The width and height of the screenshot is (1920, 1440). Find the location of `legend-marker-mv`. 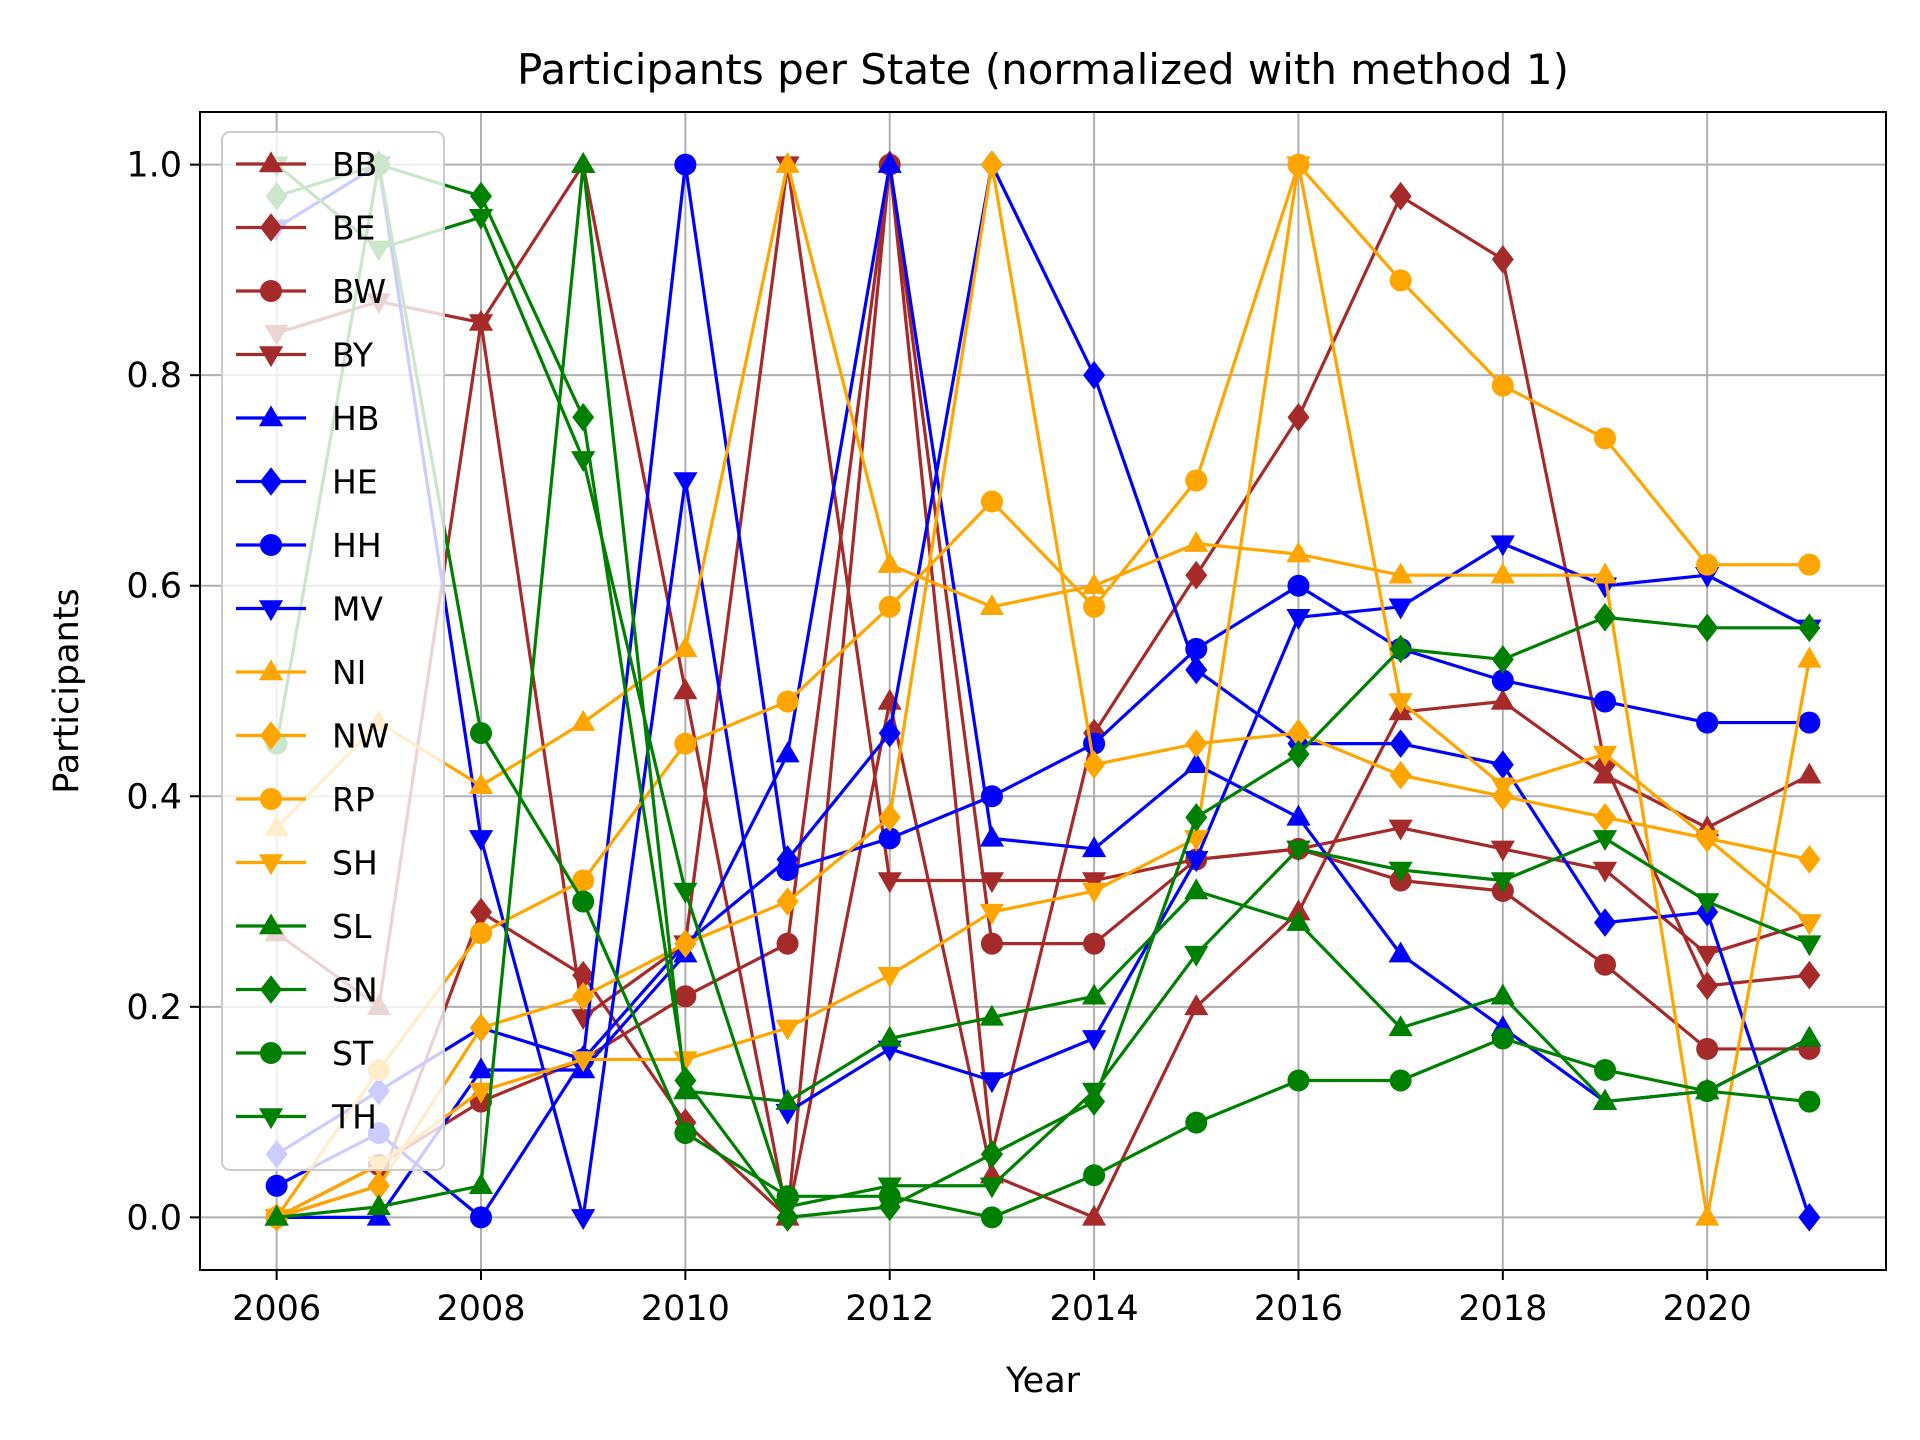

legend-marker-mv is located at coordinates (271, 611).